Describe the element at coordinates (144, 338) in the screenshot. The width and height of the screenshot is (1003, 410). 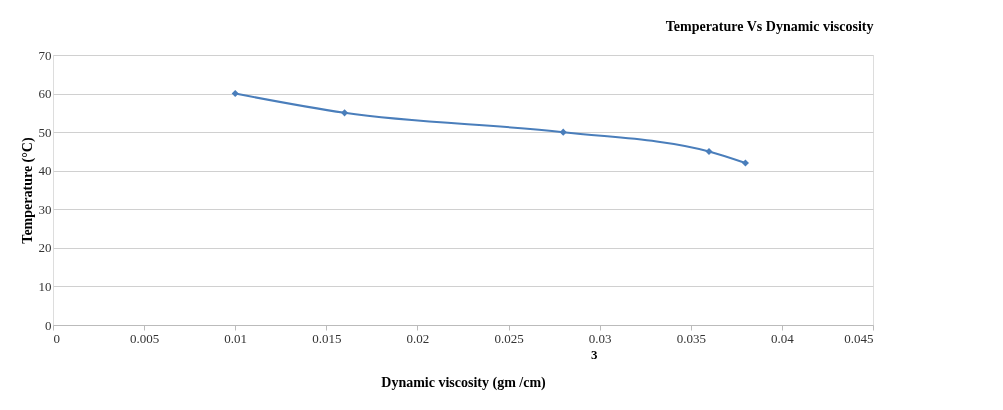
I see `x-tick-label: 0.005` at that location.